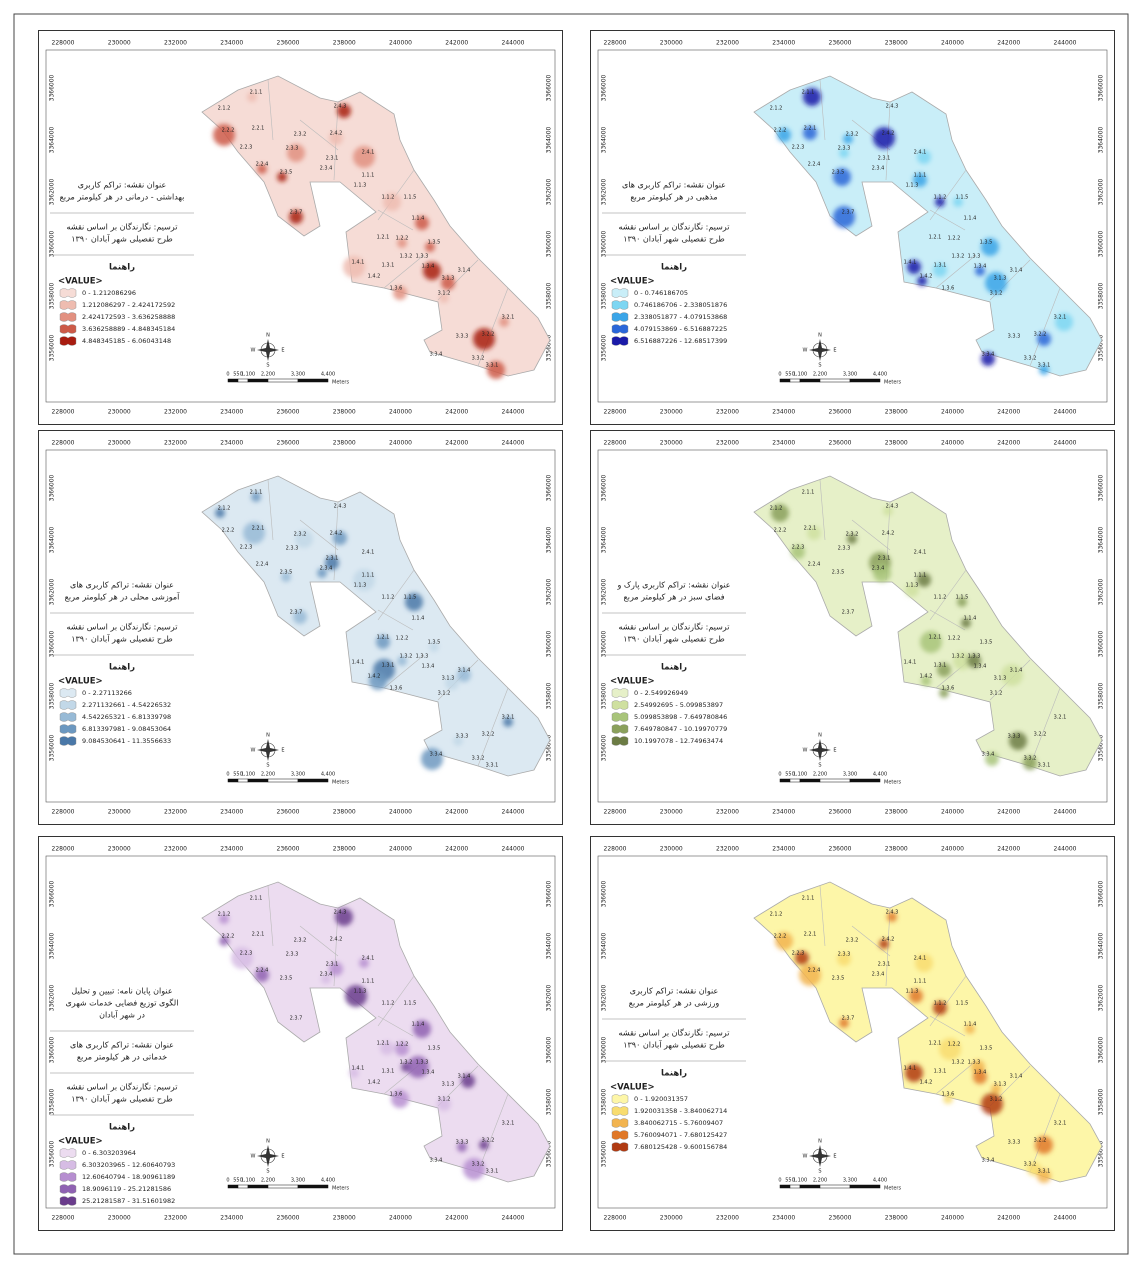  What do you see at coordinates (360, 992) in the screenshot?
I see `district-label: 1.1.3` at bounding box center [360, 992].